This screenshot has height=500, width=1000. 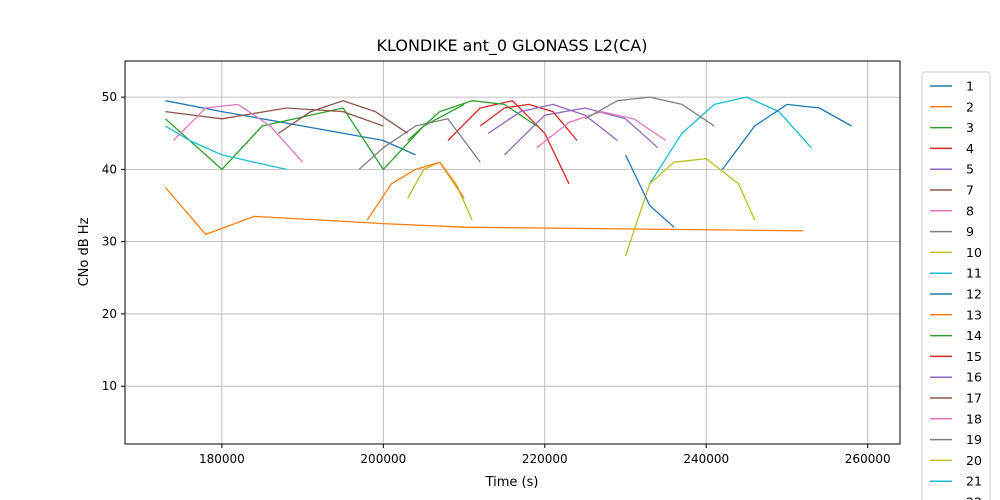 I want to click on legend-label-18: 18, so click(x=974, y=418).